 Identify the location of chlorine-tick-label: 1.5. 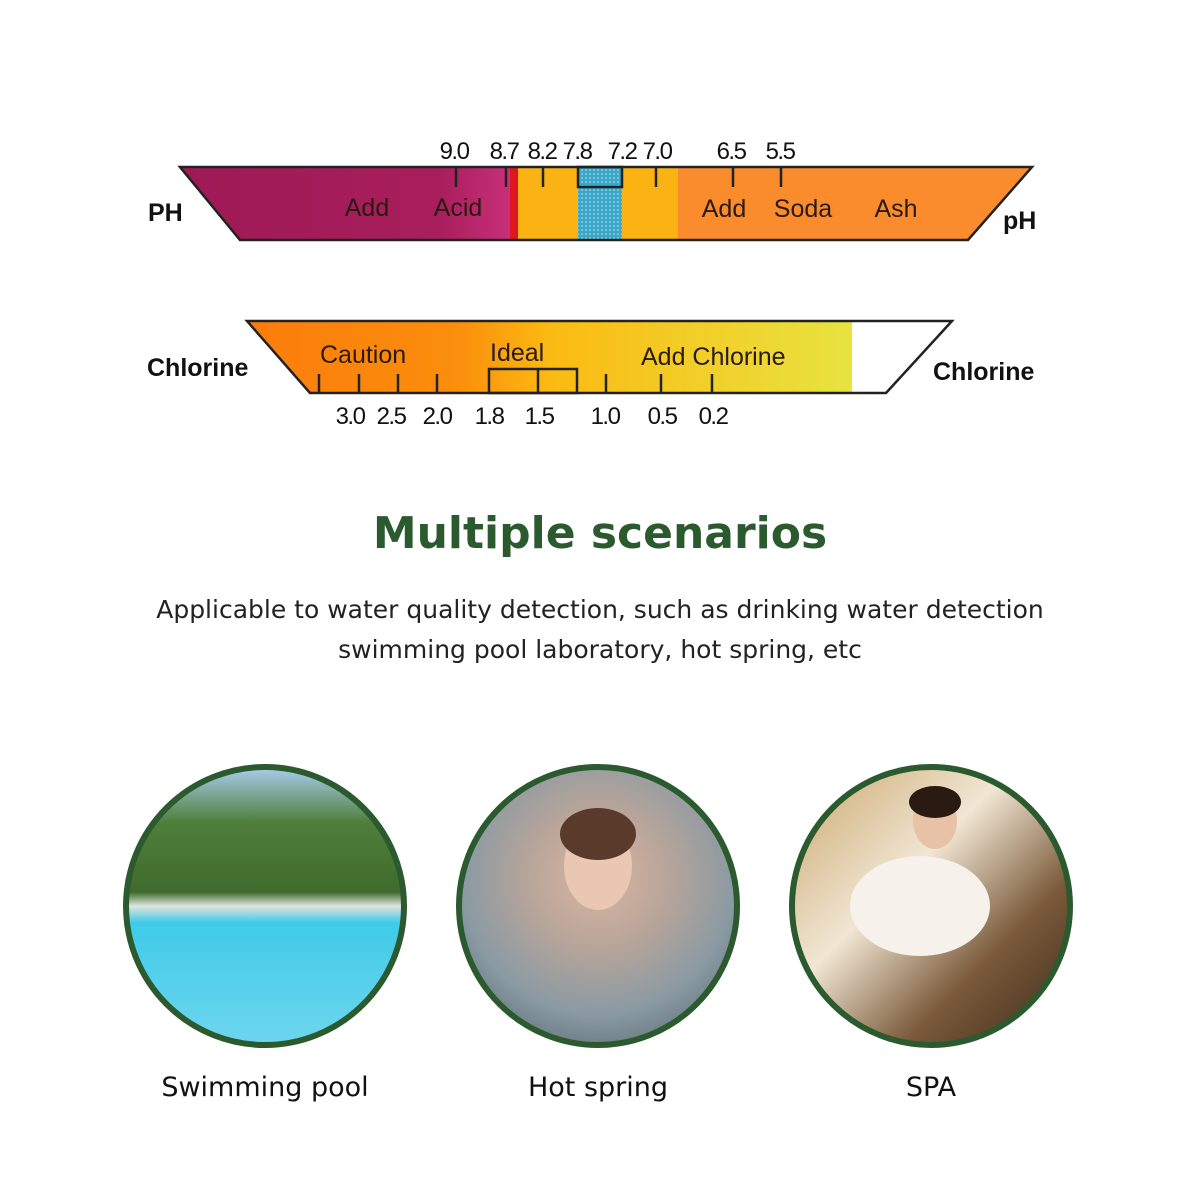
(540, 416).